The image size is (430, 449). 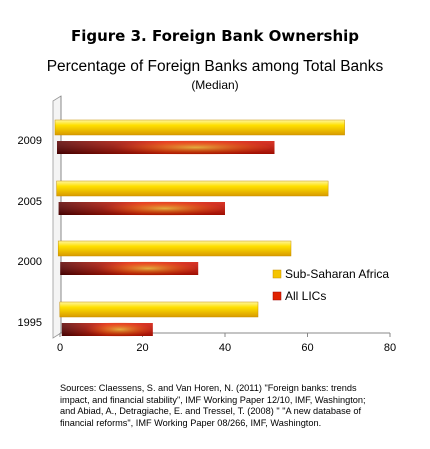 I want to click on figure-title: Figure 3. Foreign Bank Ownership, so click(x=215, y=36).